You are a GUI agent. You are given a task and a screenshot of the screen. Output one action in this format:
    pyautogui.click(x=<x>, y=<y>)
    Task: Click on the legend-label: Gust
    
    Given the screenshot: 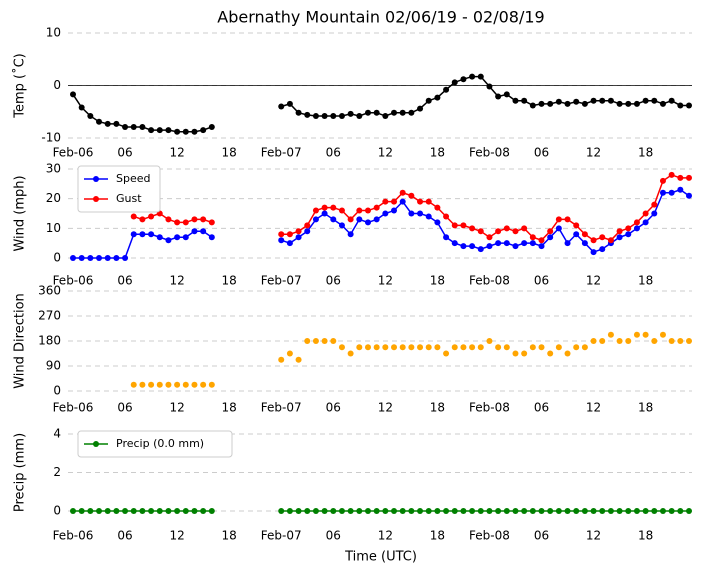 What is the action you would take?
    pyautogui.click(x=129, y=198)
    